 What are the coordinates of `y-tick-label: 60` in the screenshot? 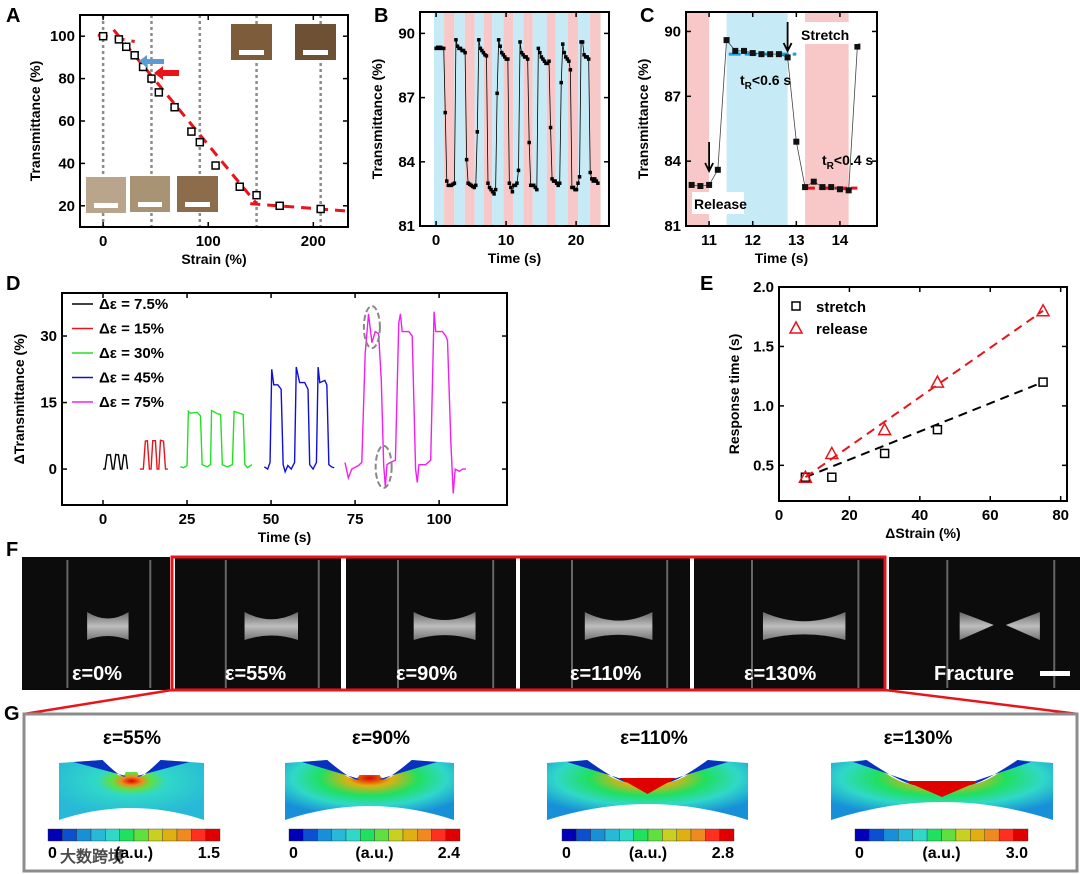 It's located at (66, 121).